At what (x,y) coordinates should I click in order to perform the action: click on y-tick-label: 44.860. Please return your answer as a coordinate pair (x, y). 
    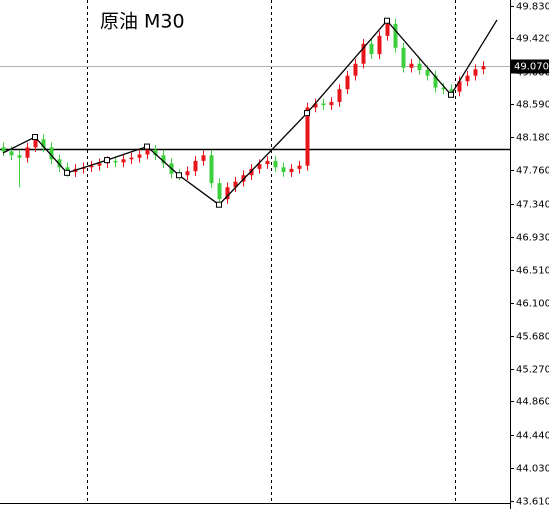
    Looking at the image, I should click on (532, 402).